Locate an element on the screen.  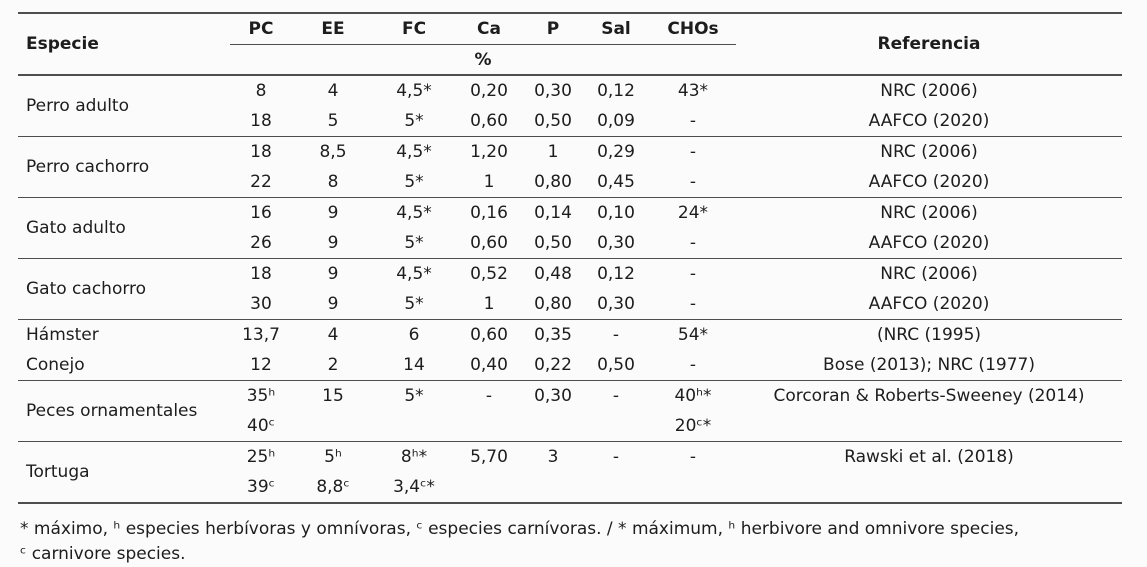
header-row-unit: % is located at coordinates (570, 60).